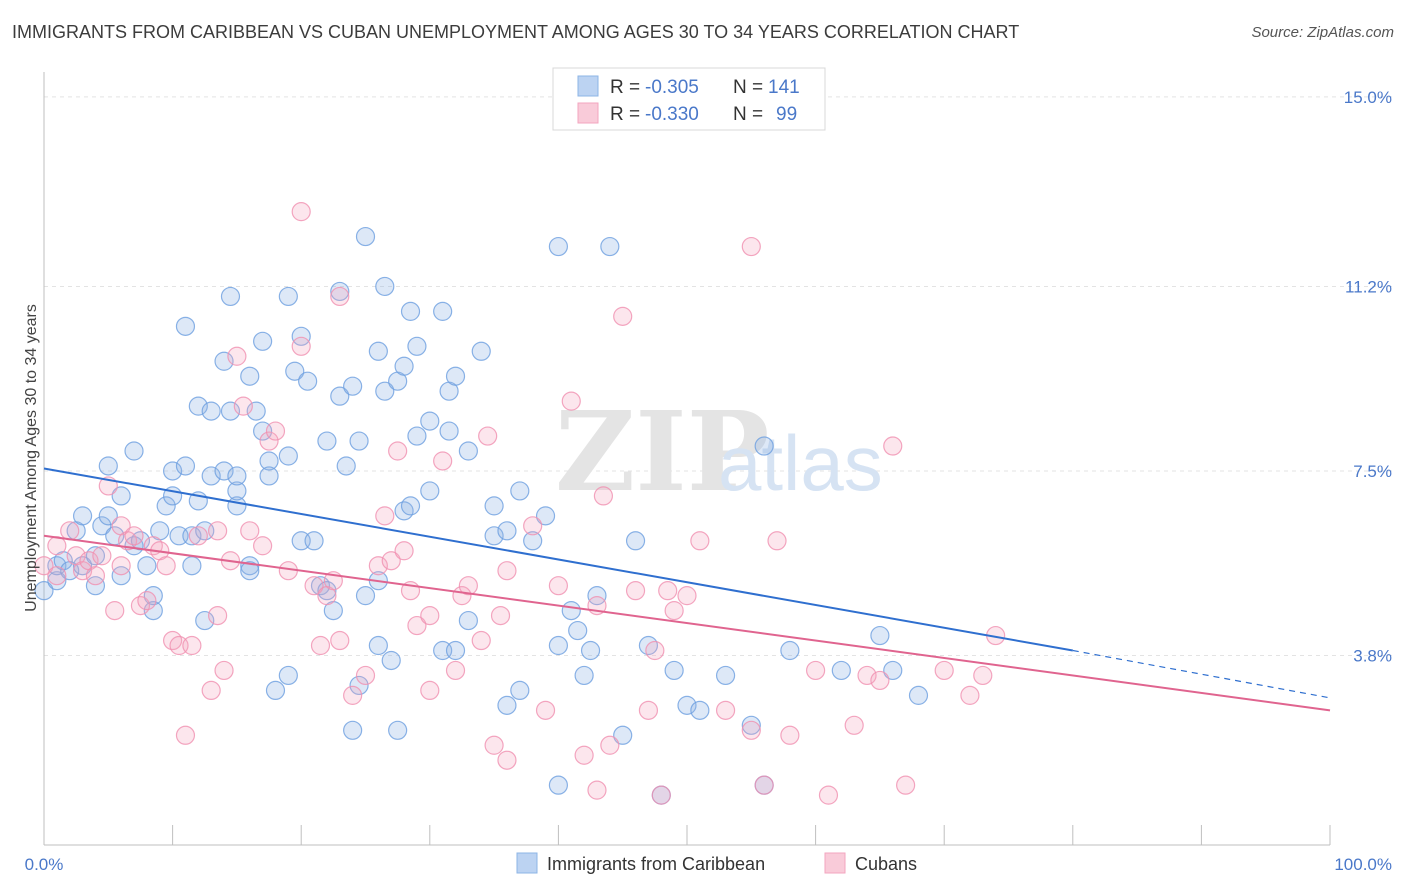 This screenshot has height=892, width=1406. Describe the element at coordinates (800, 463) in the screenshot. I see `watermark-atlas: atlas` at that location.